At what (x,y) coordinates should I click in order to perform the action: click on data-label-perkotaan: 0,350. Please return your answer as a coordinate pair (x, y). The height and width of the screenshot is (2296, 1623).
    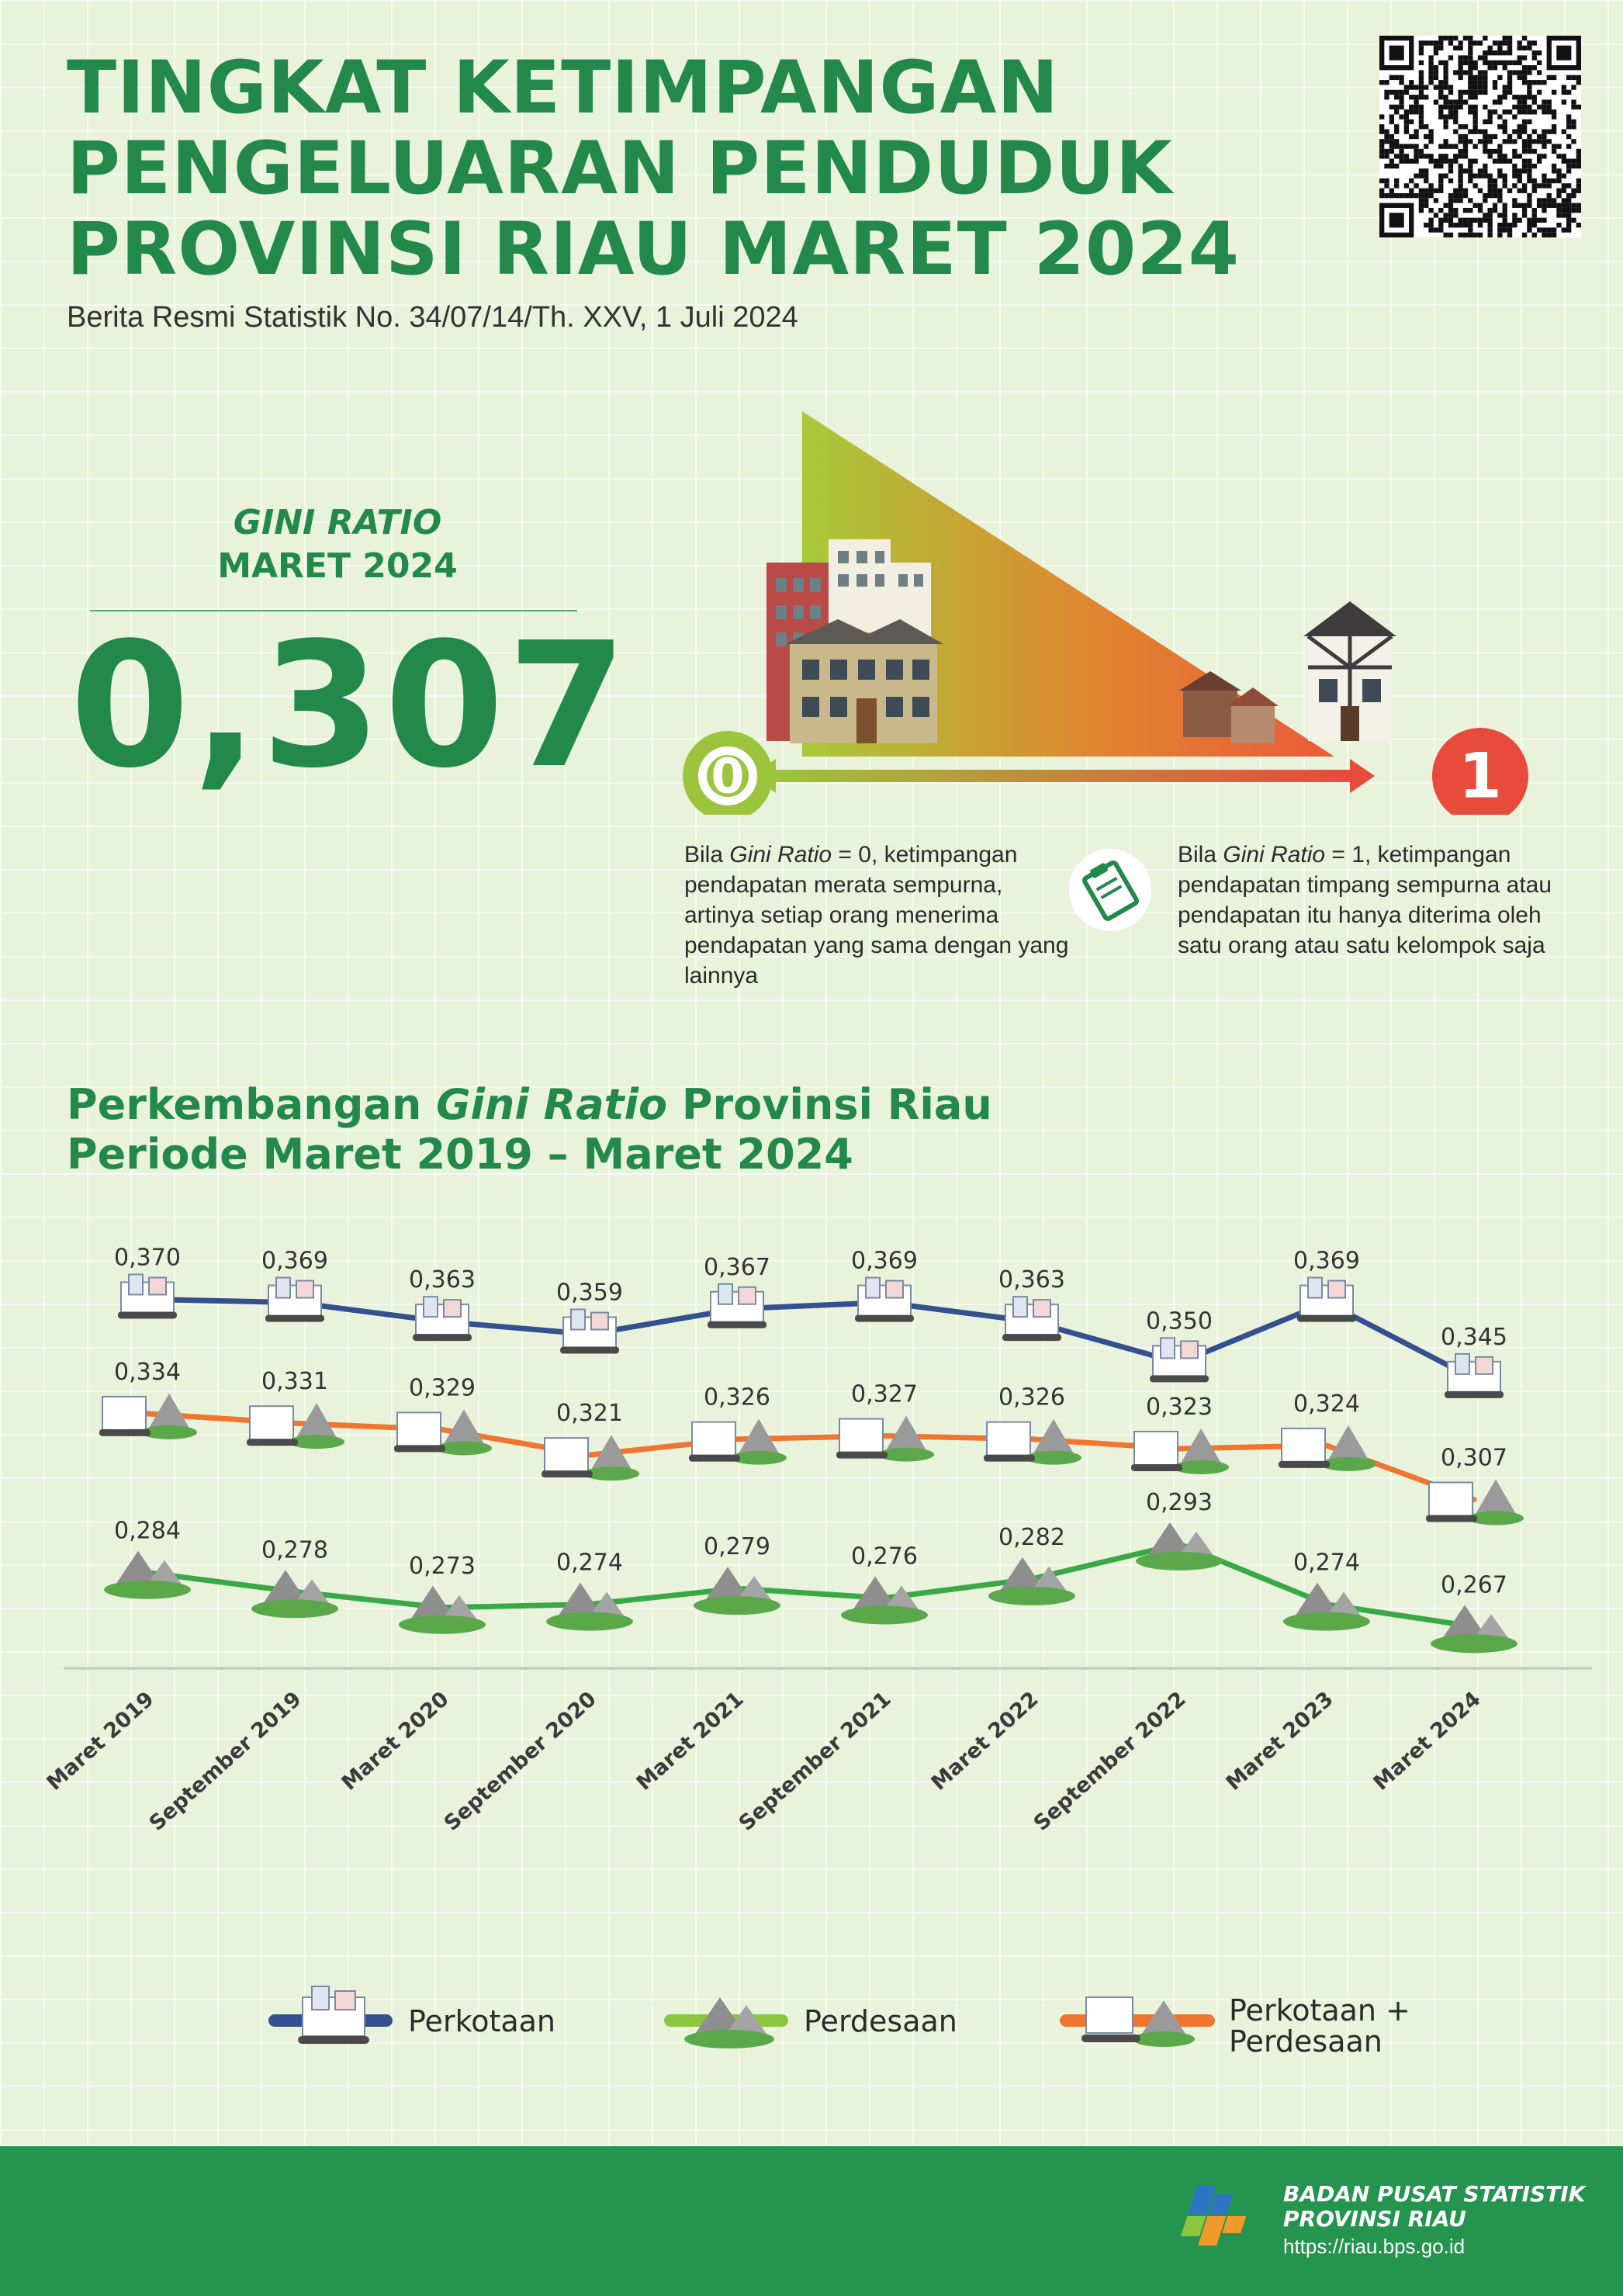
    Looking at the image, I should click on (1179, 1321).